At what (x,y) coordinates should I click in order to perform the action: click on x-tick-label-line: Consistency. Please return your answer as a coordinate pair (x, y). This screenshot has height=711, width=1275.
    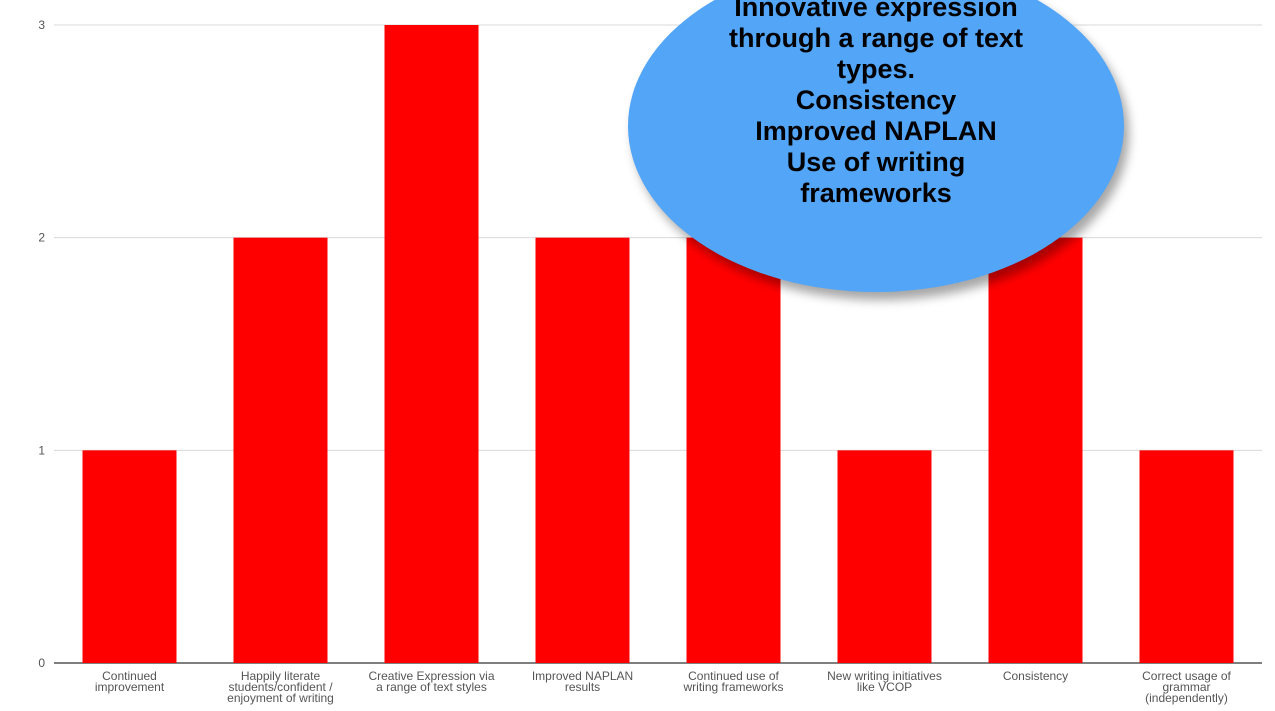
    Looking at the image, I should click on (1035, 676).